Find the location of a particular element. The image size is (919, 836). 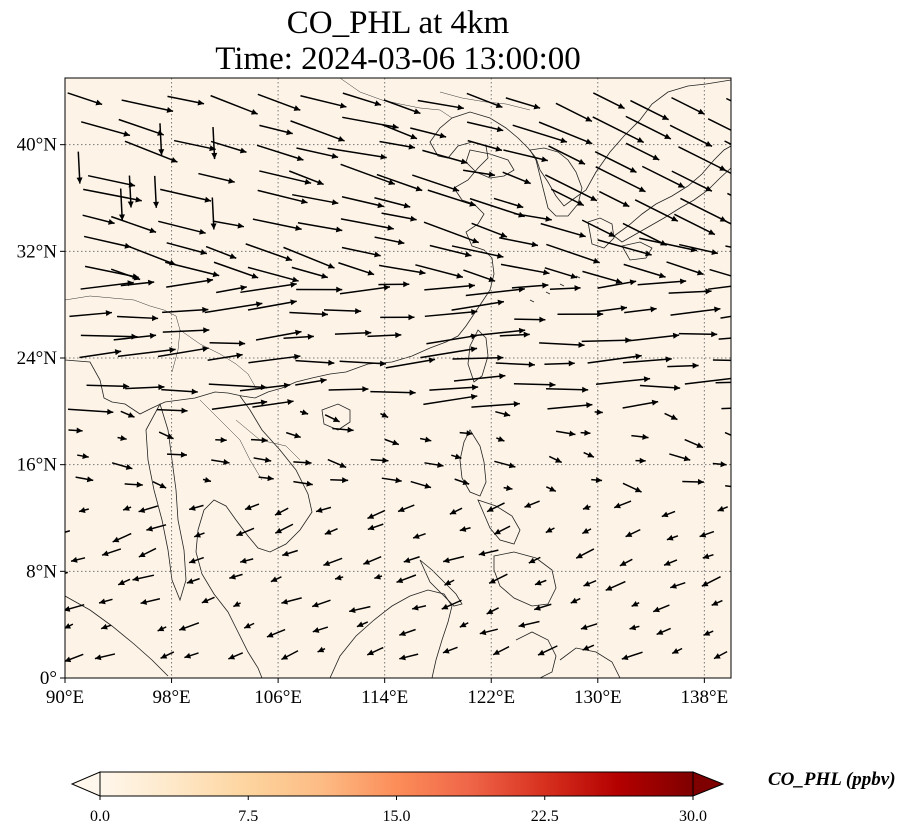

lon-tick-label: 98°E is located at coordinates (171, 697).